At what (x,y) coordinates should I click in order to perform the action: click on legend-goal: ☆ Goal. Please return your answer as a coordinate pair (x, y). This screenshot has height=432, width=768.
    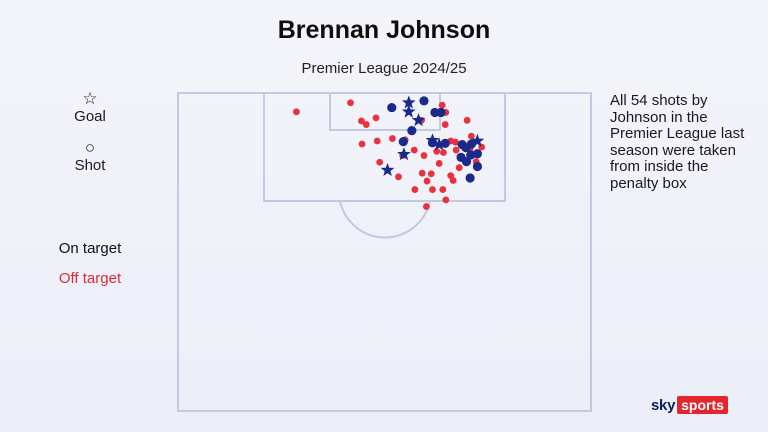
    Looking at the image, I should click on (90, 107).